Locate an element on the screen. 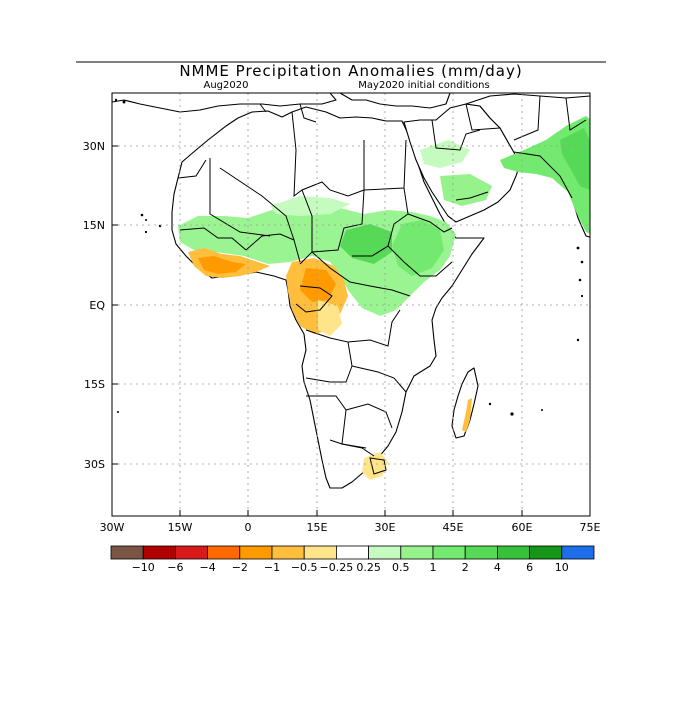 The height and width of the screenshot is (706, 697). anomaly-sahara-light is located at coordinates (310, 206).